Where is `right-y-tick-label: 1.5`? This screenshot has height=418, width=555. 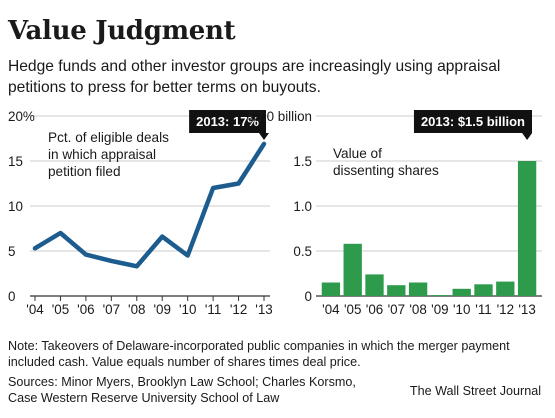
right-y-tick-label: 1.5 is located at coordinates (302, 161).